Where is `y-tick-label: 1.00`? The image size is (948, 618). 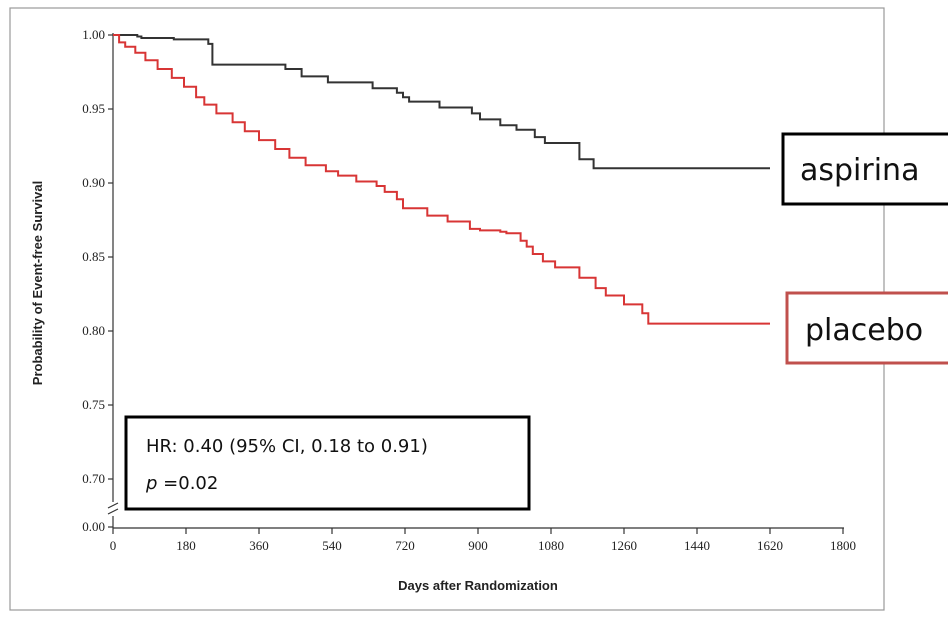 y-tick-label: 1.00 is located at coordinates (93, 34).